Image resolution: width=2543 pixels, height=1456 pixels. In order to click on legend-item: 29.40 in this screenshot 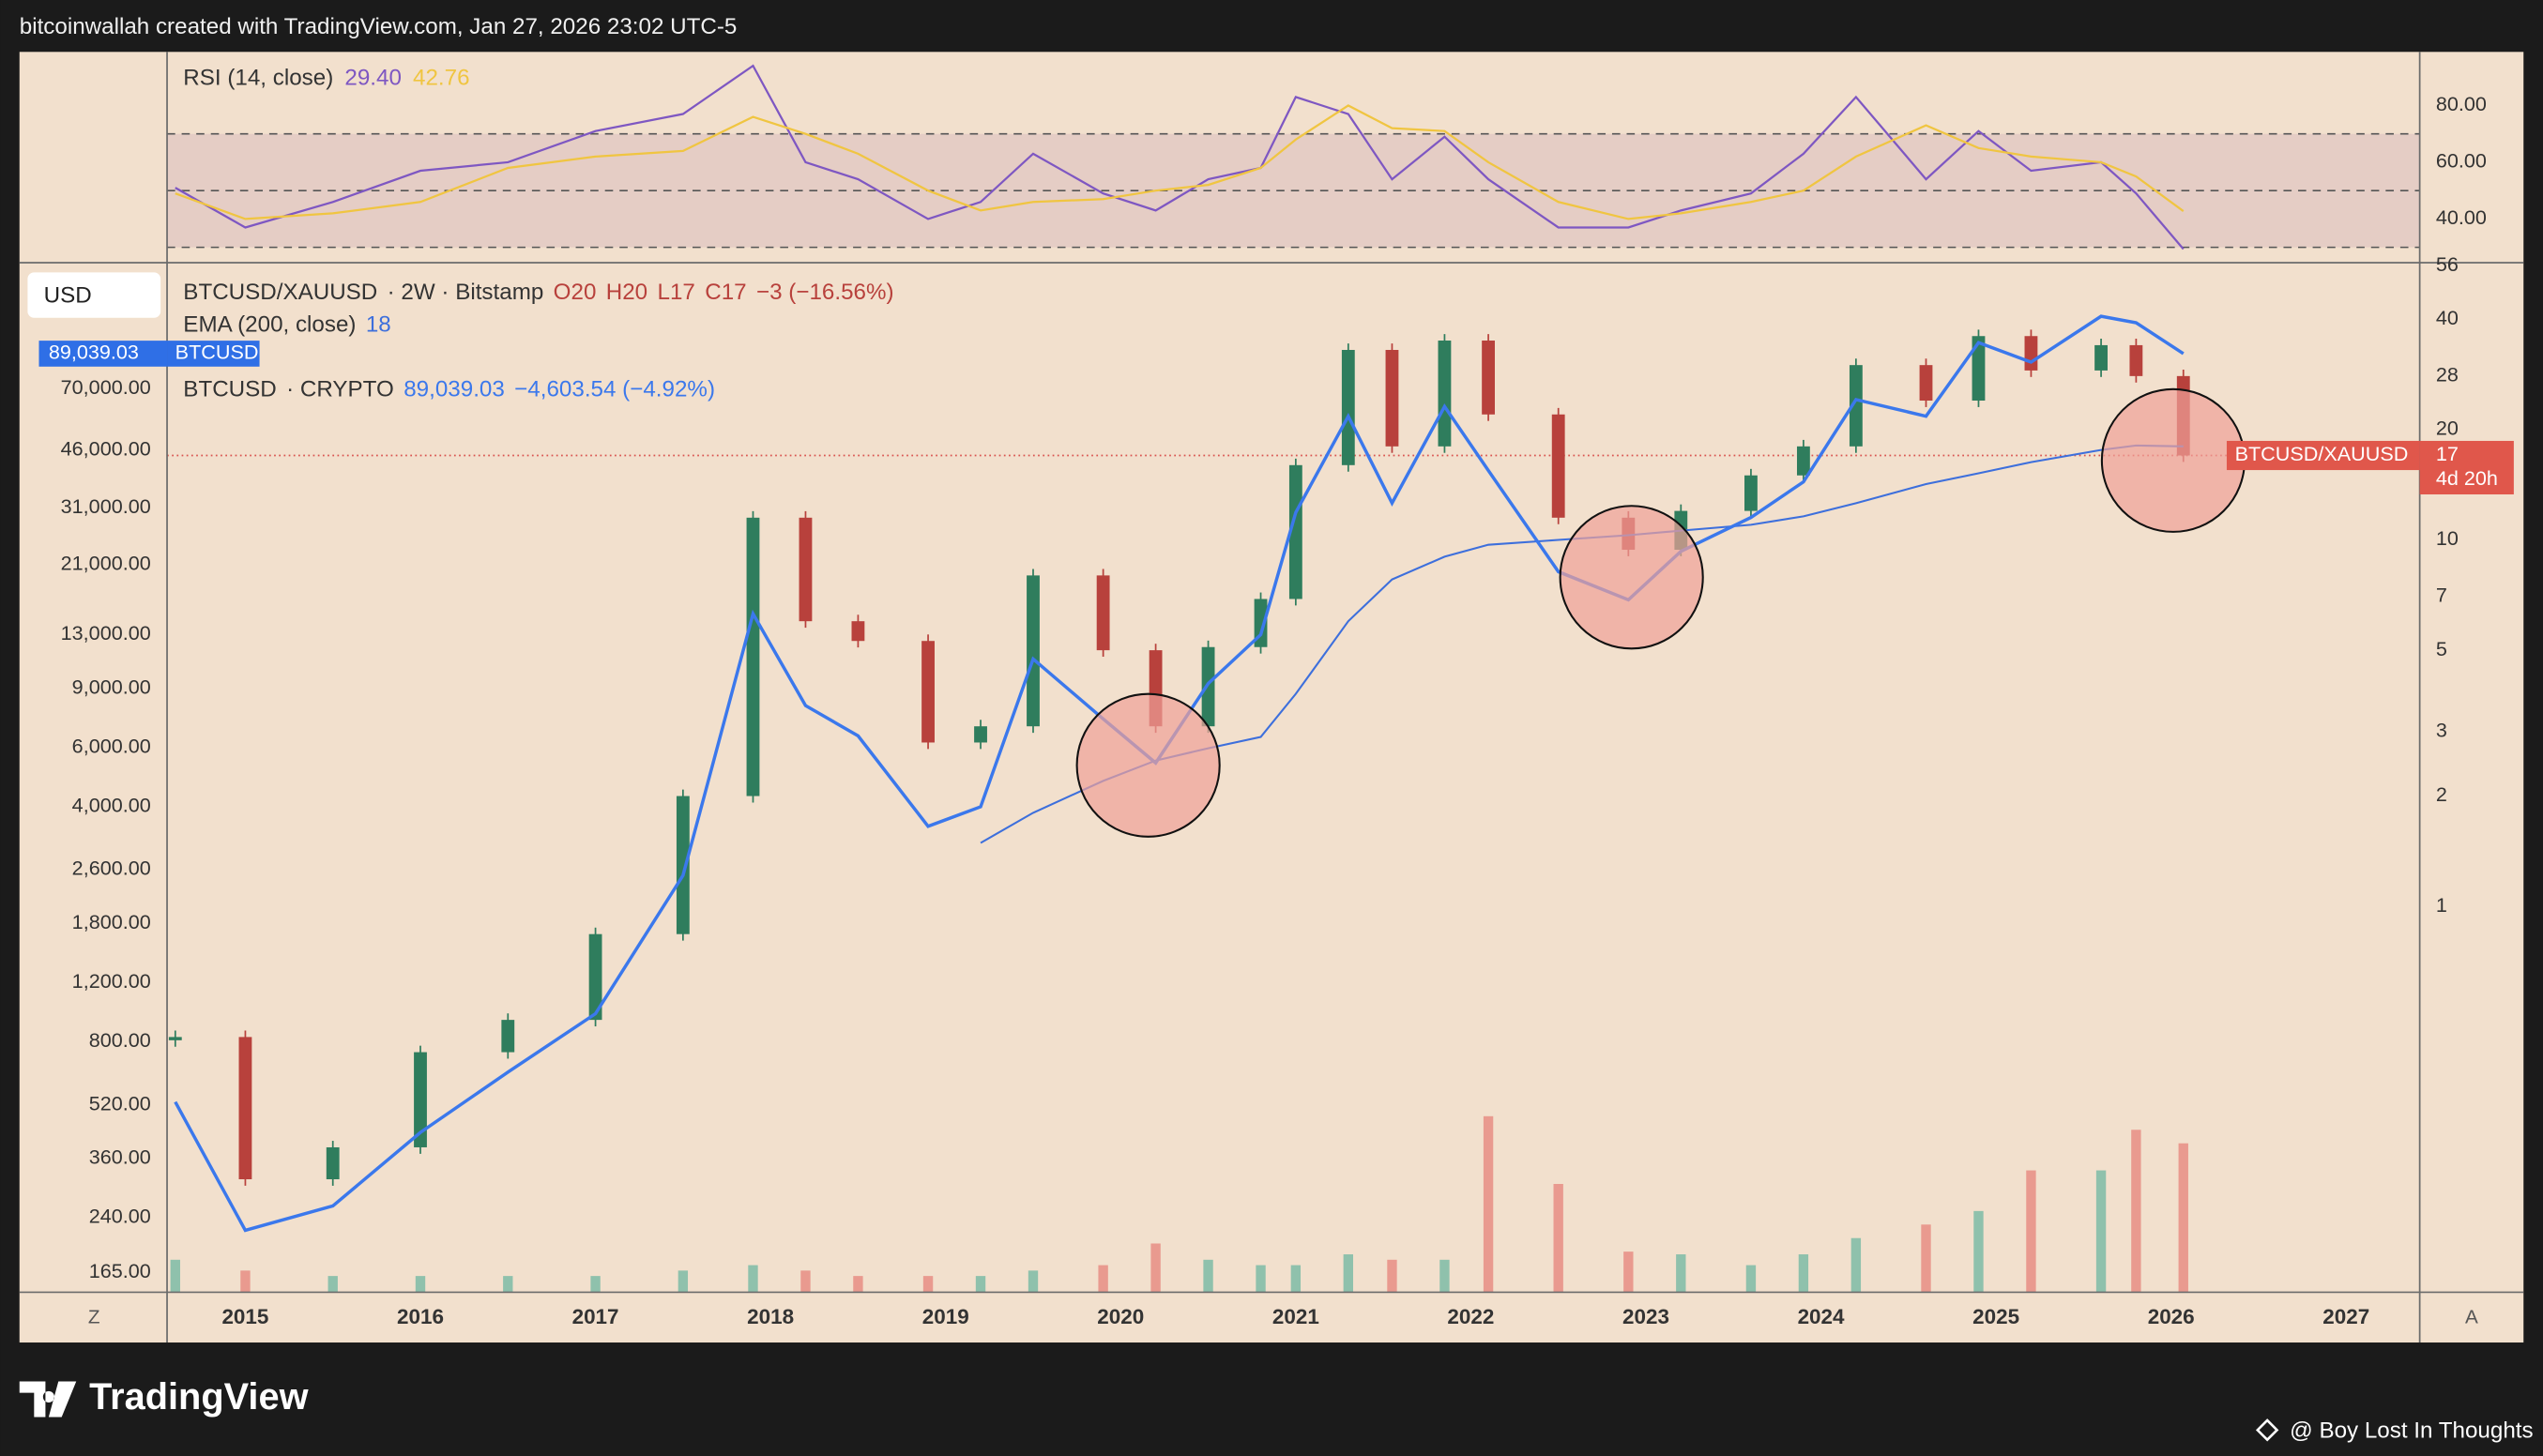, I will do `click(373, 78)`.